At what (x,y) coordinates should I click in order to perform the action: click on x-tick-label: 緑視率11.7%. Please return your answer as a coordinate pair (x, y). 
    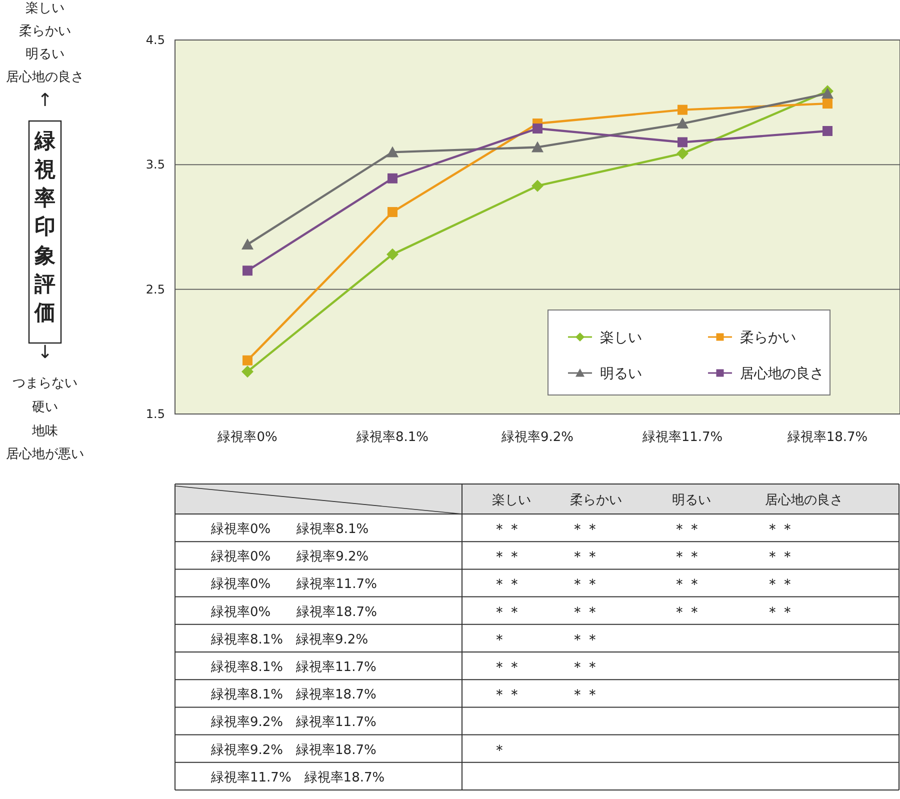
    Looking at the image, I should click on (682, 437).